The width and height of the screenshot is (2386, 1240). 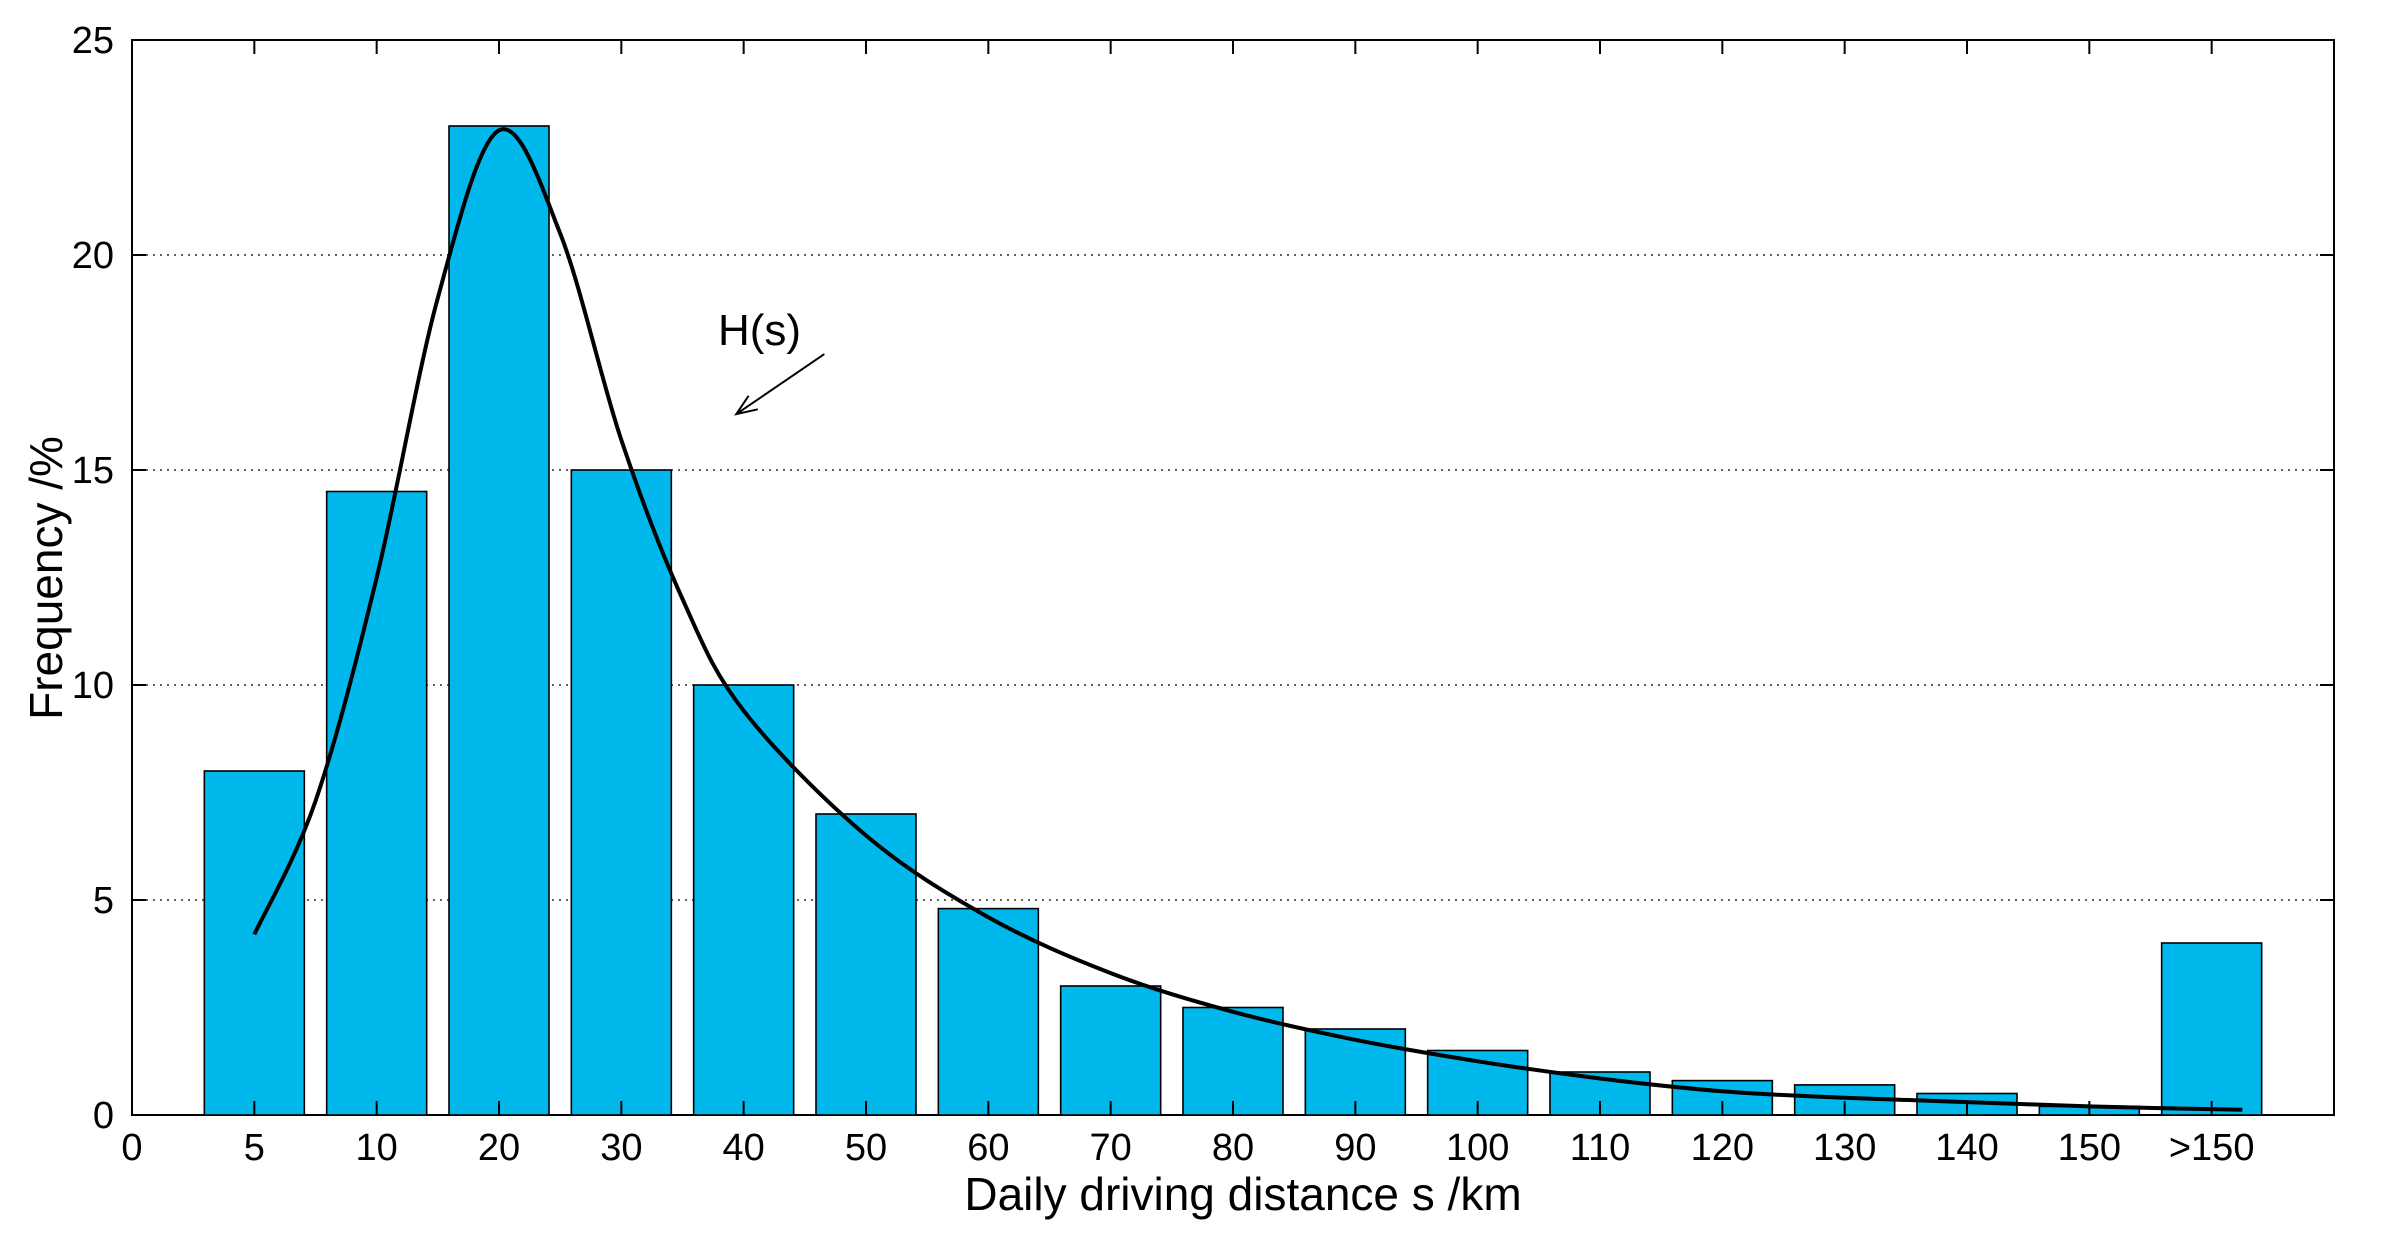 What do you see at coordinates (2211, 1029) in the screenshot?
I see `bar-gt150` at bounding box center [2211, 1029].